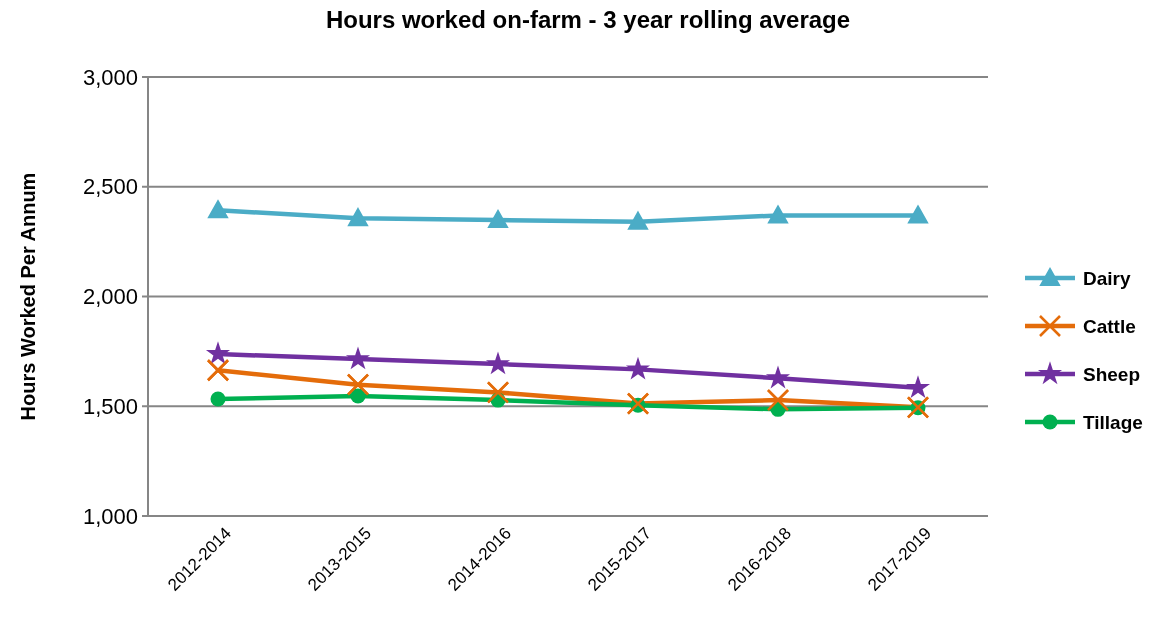  Describe the element at coordinates (110, 516) in the screenshot. I see `y-tick-label: 1,000` at that location.